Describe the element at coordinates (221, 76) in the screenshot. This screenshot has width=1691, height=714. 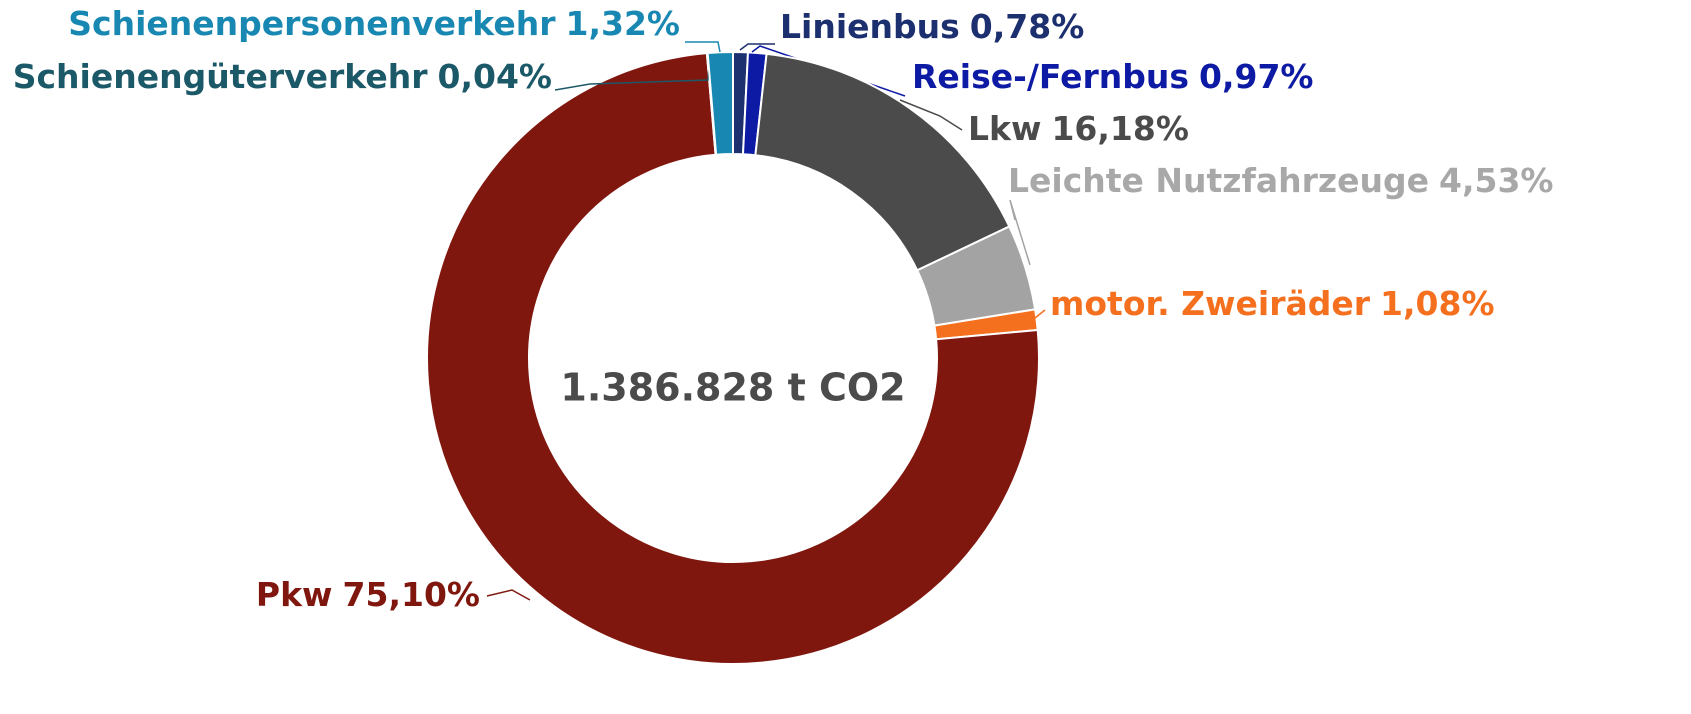
I see `slice-name: Schienengüterverkehr` at that location.